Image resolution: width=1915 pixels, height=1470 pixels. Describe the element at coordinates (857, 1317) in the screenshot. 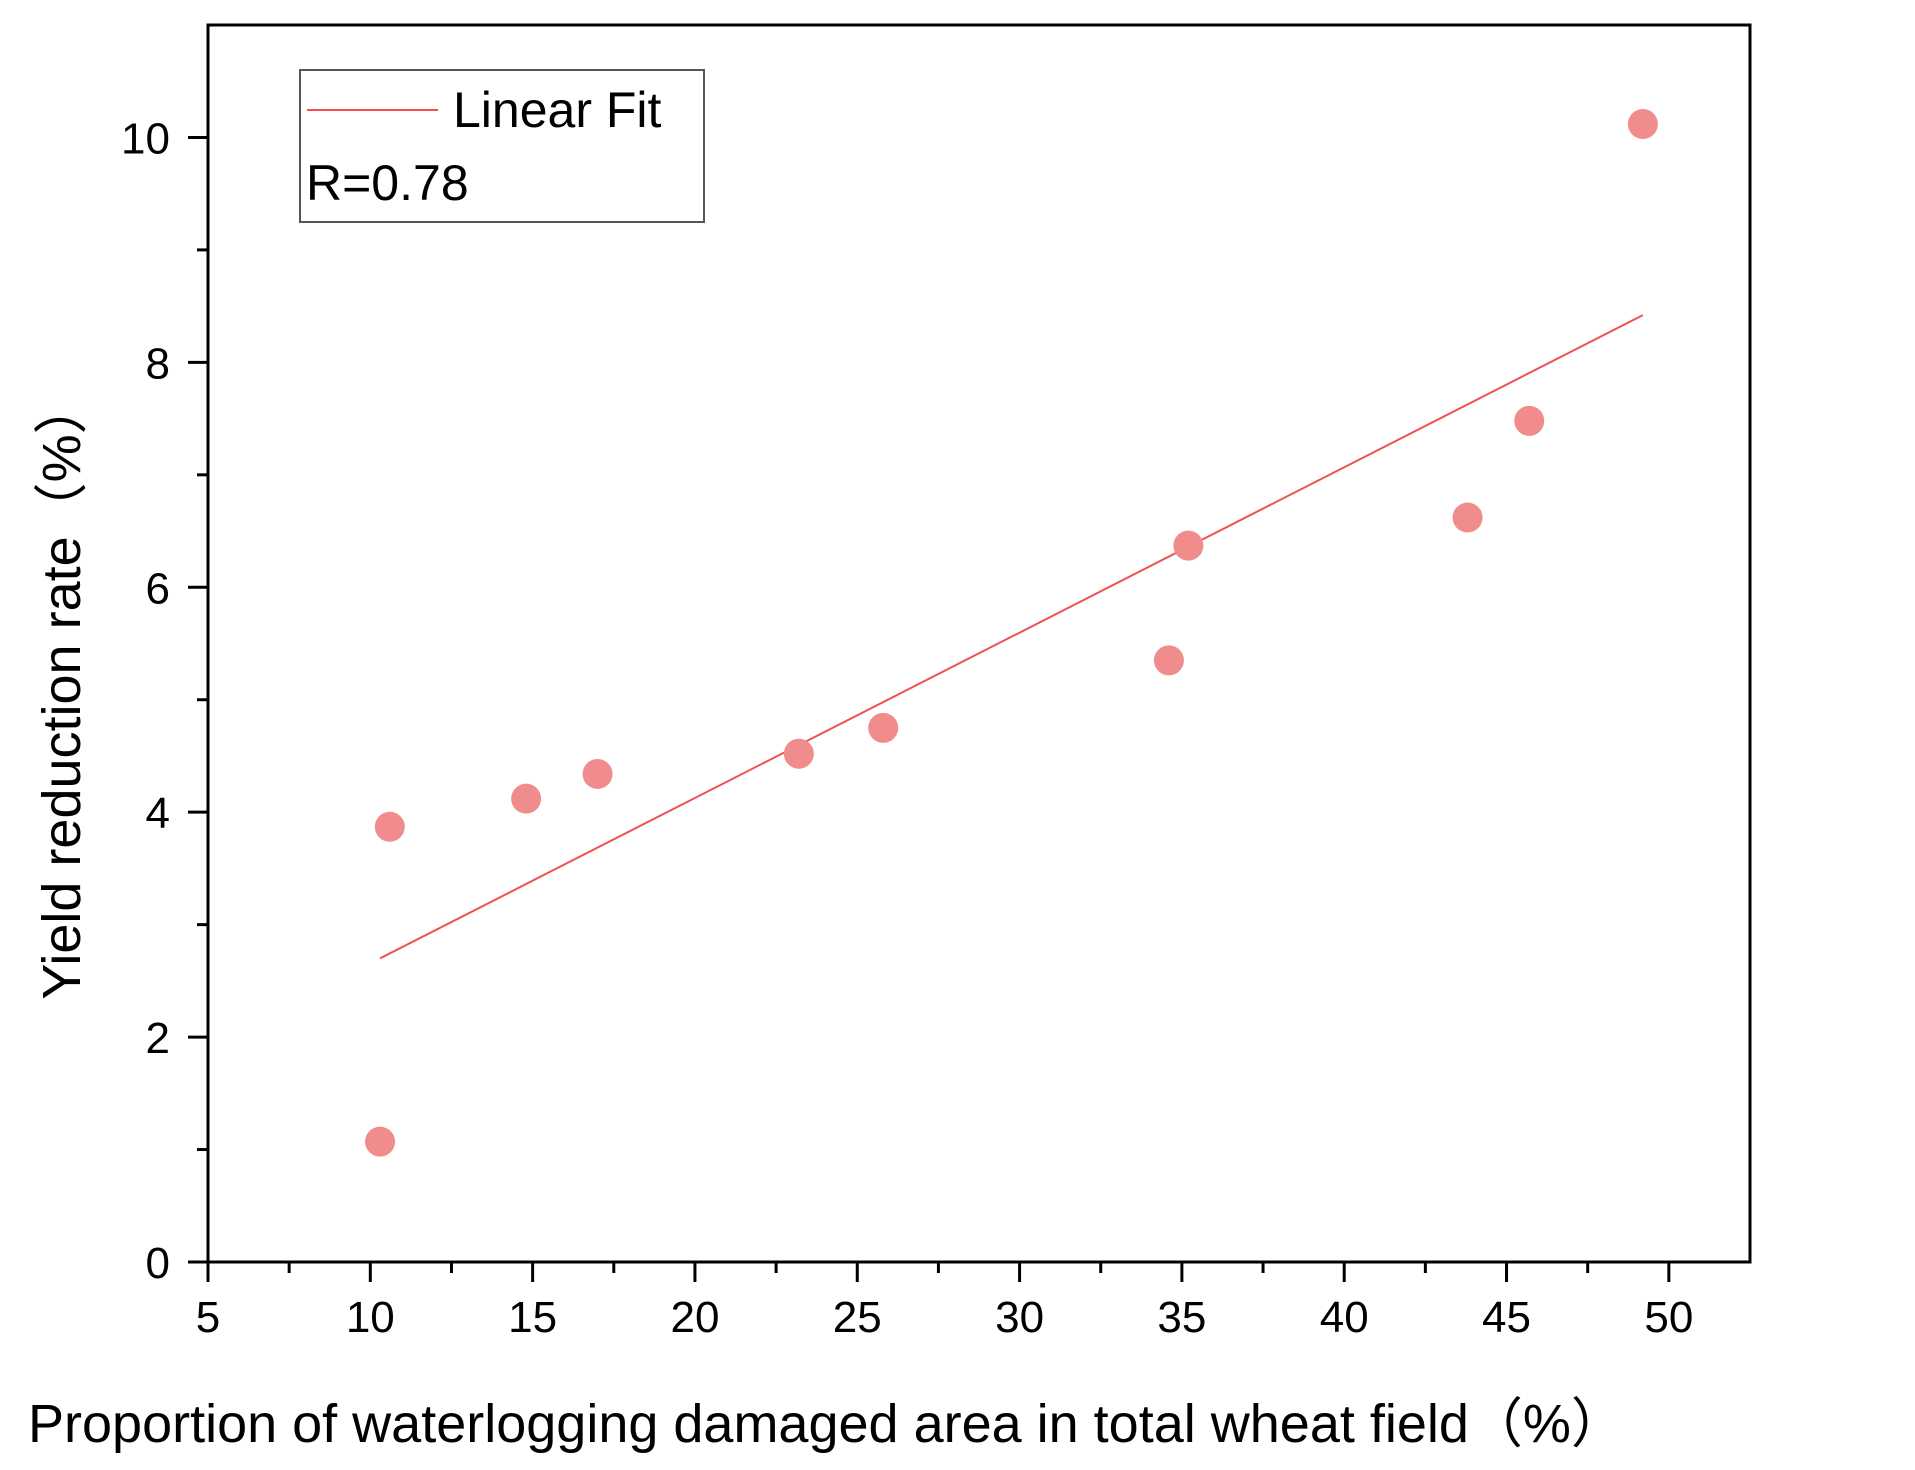

I see `x-tick-label: 25` at that location.